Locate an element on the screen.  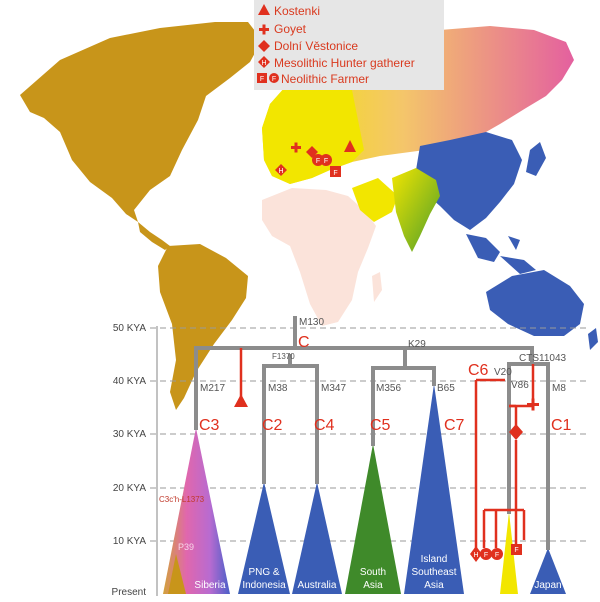
central-america-landmass is located at coordinates (154, 236).